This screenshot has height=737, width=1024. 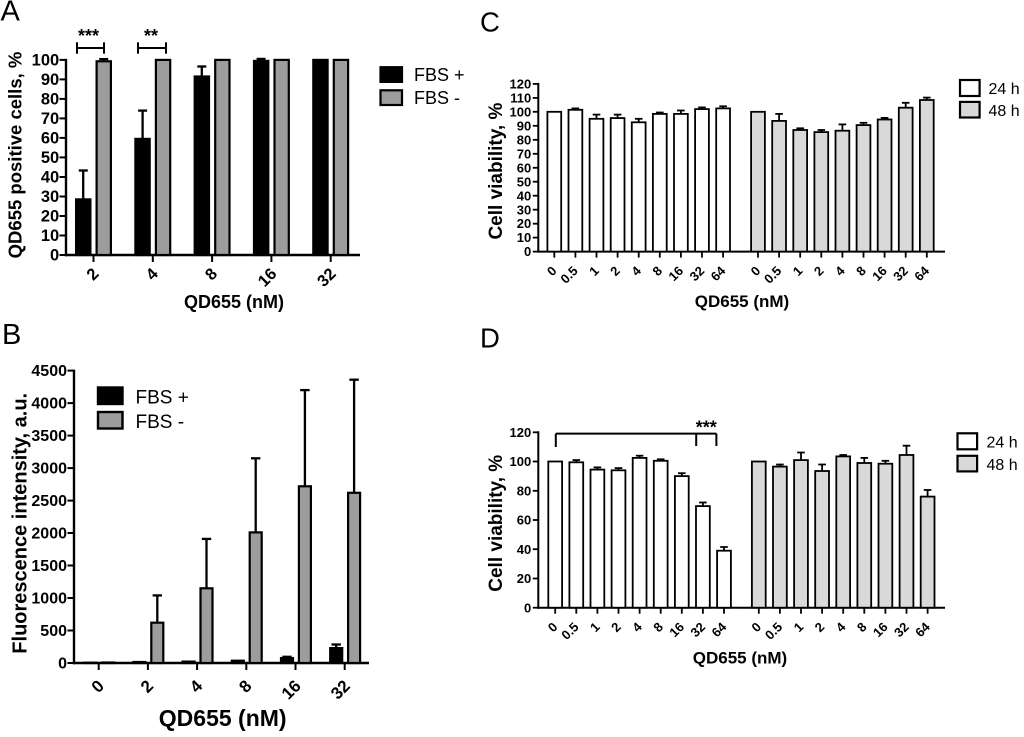 What do you see at coordinates (53, 631) in the screenshot?
I see `svg-text: 500` at bounding box center [53, 631].